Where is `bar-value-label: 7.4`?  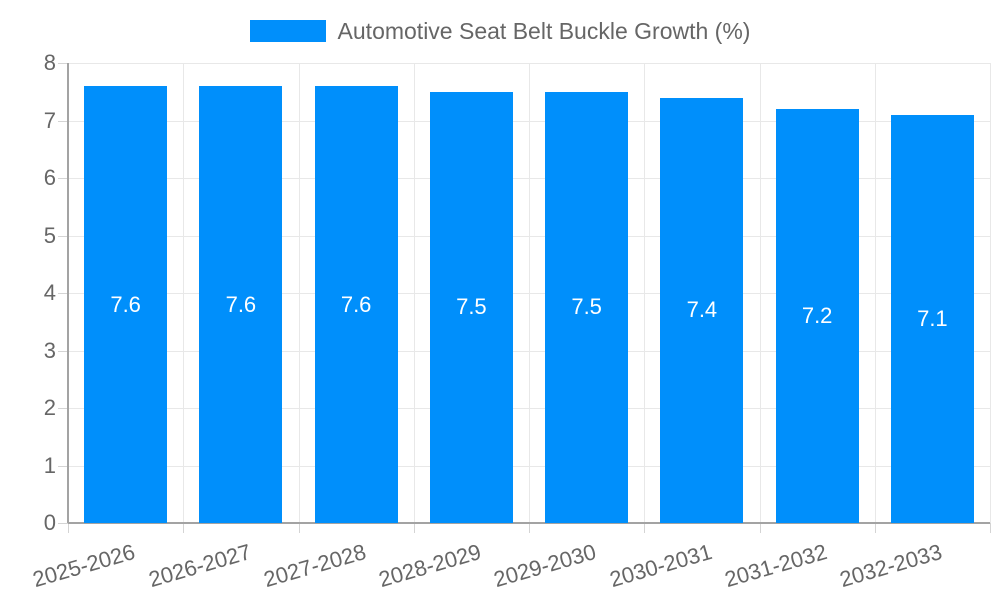
bar-value-label: 7.4 is located at coordinates (702, 310).